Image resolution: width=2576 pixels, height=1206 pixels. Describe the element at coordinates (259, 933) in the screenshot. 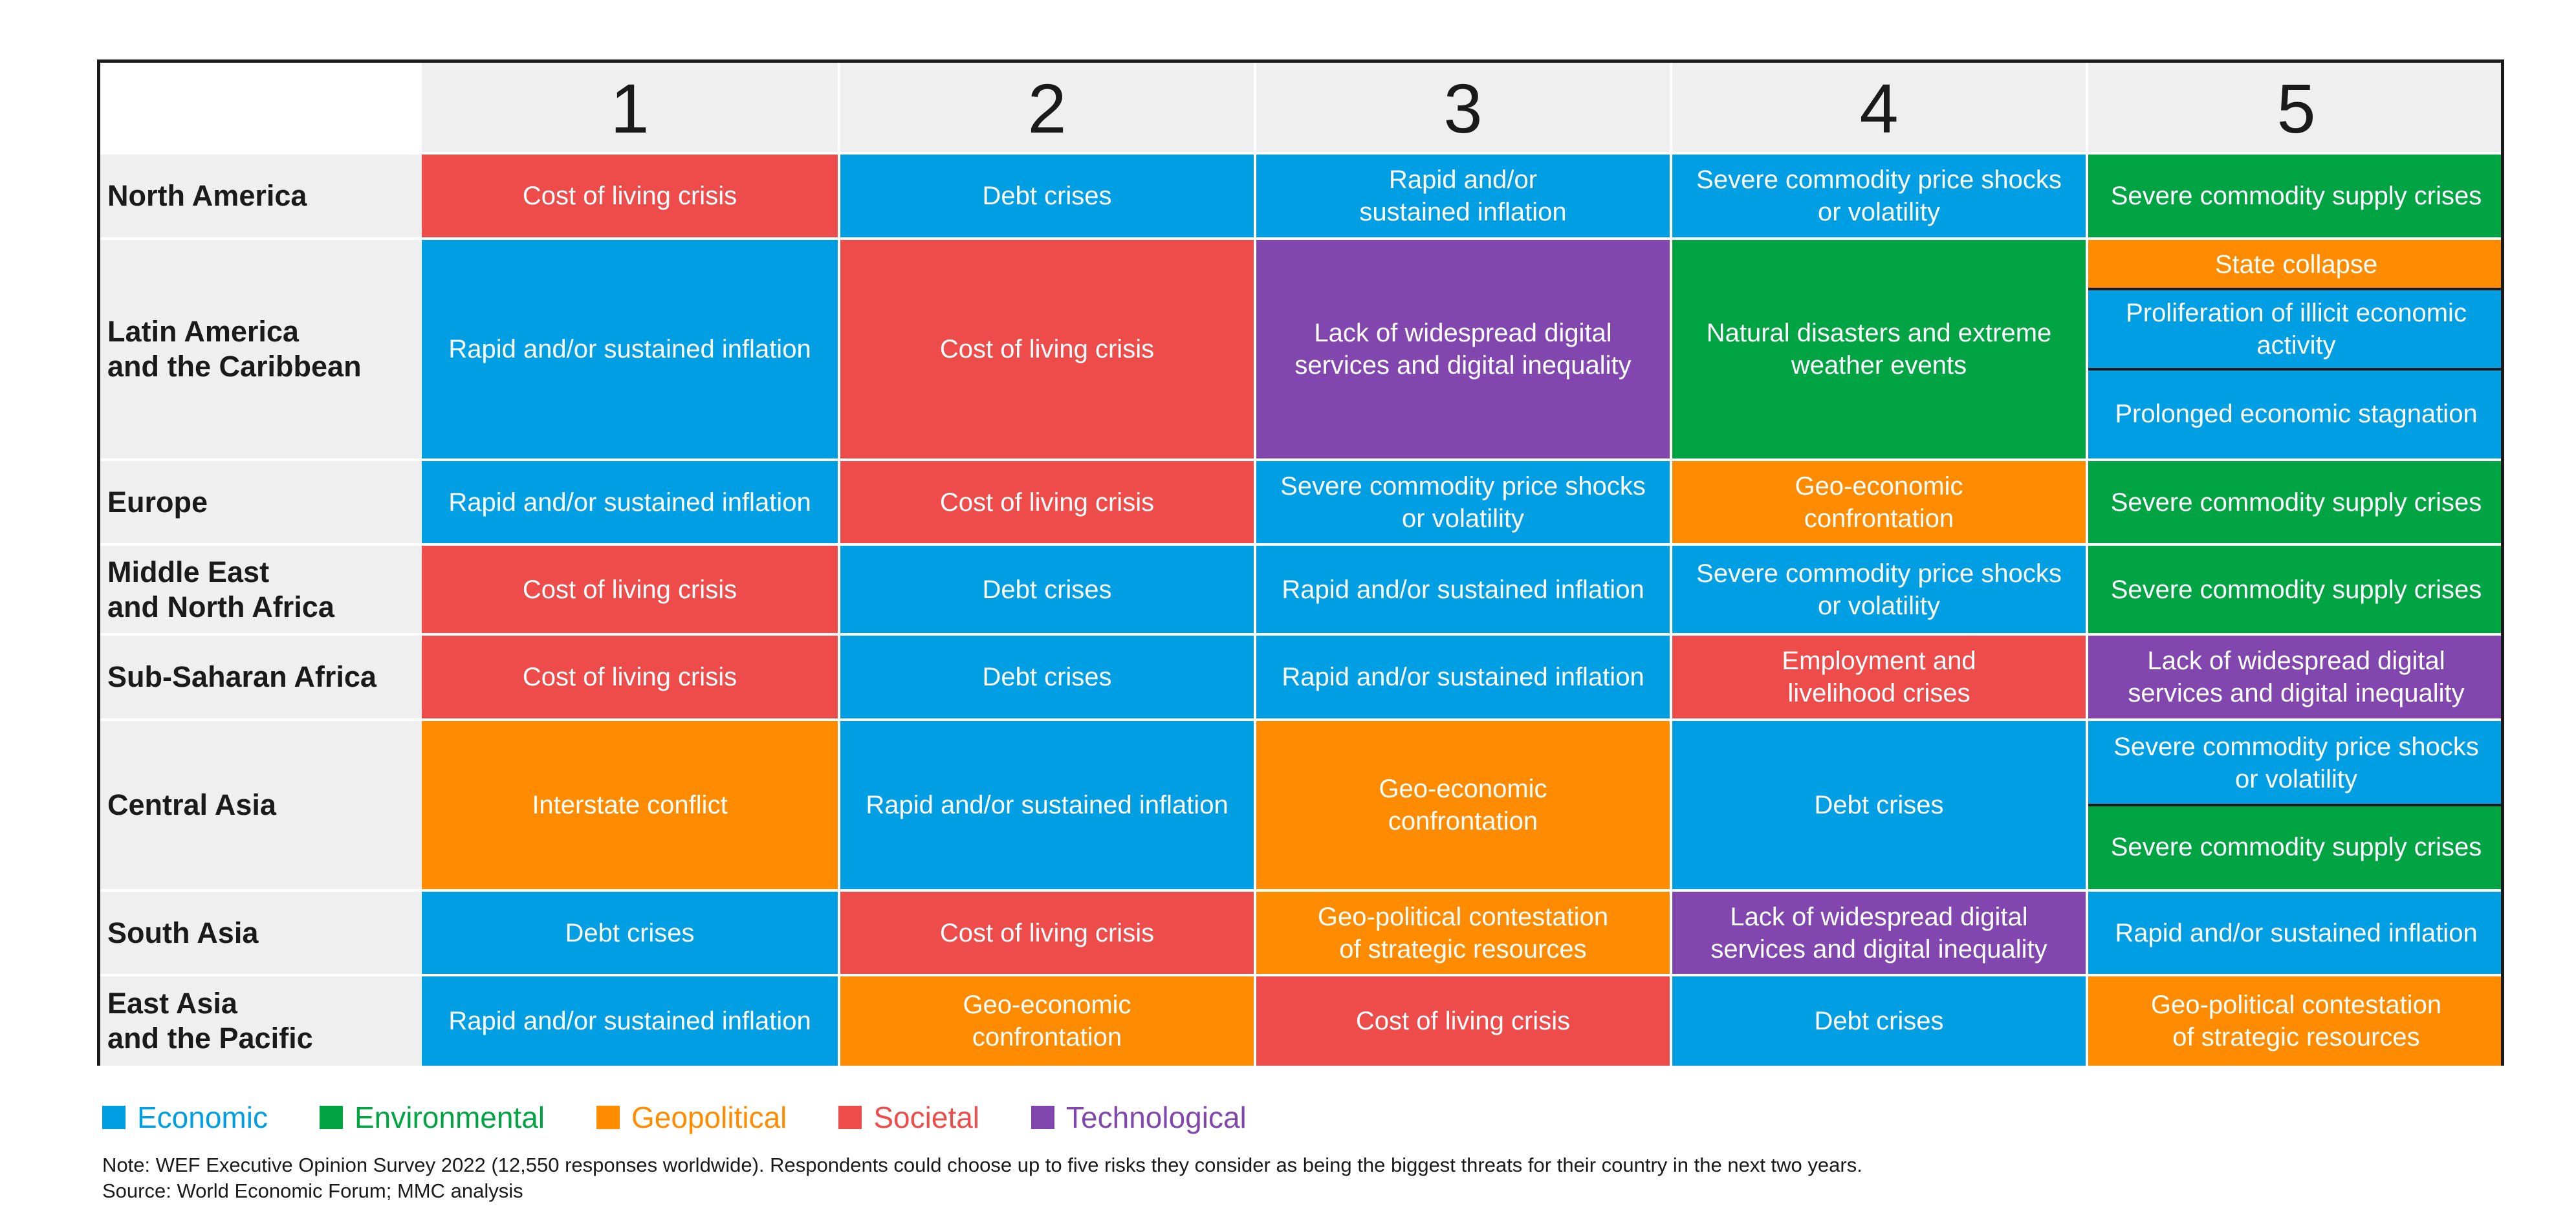

I see `region-label-south-asia: South Asia` at that location.